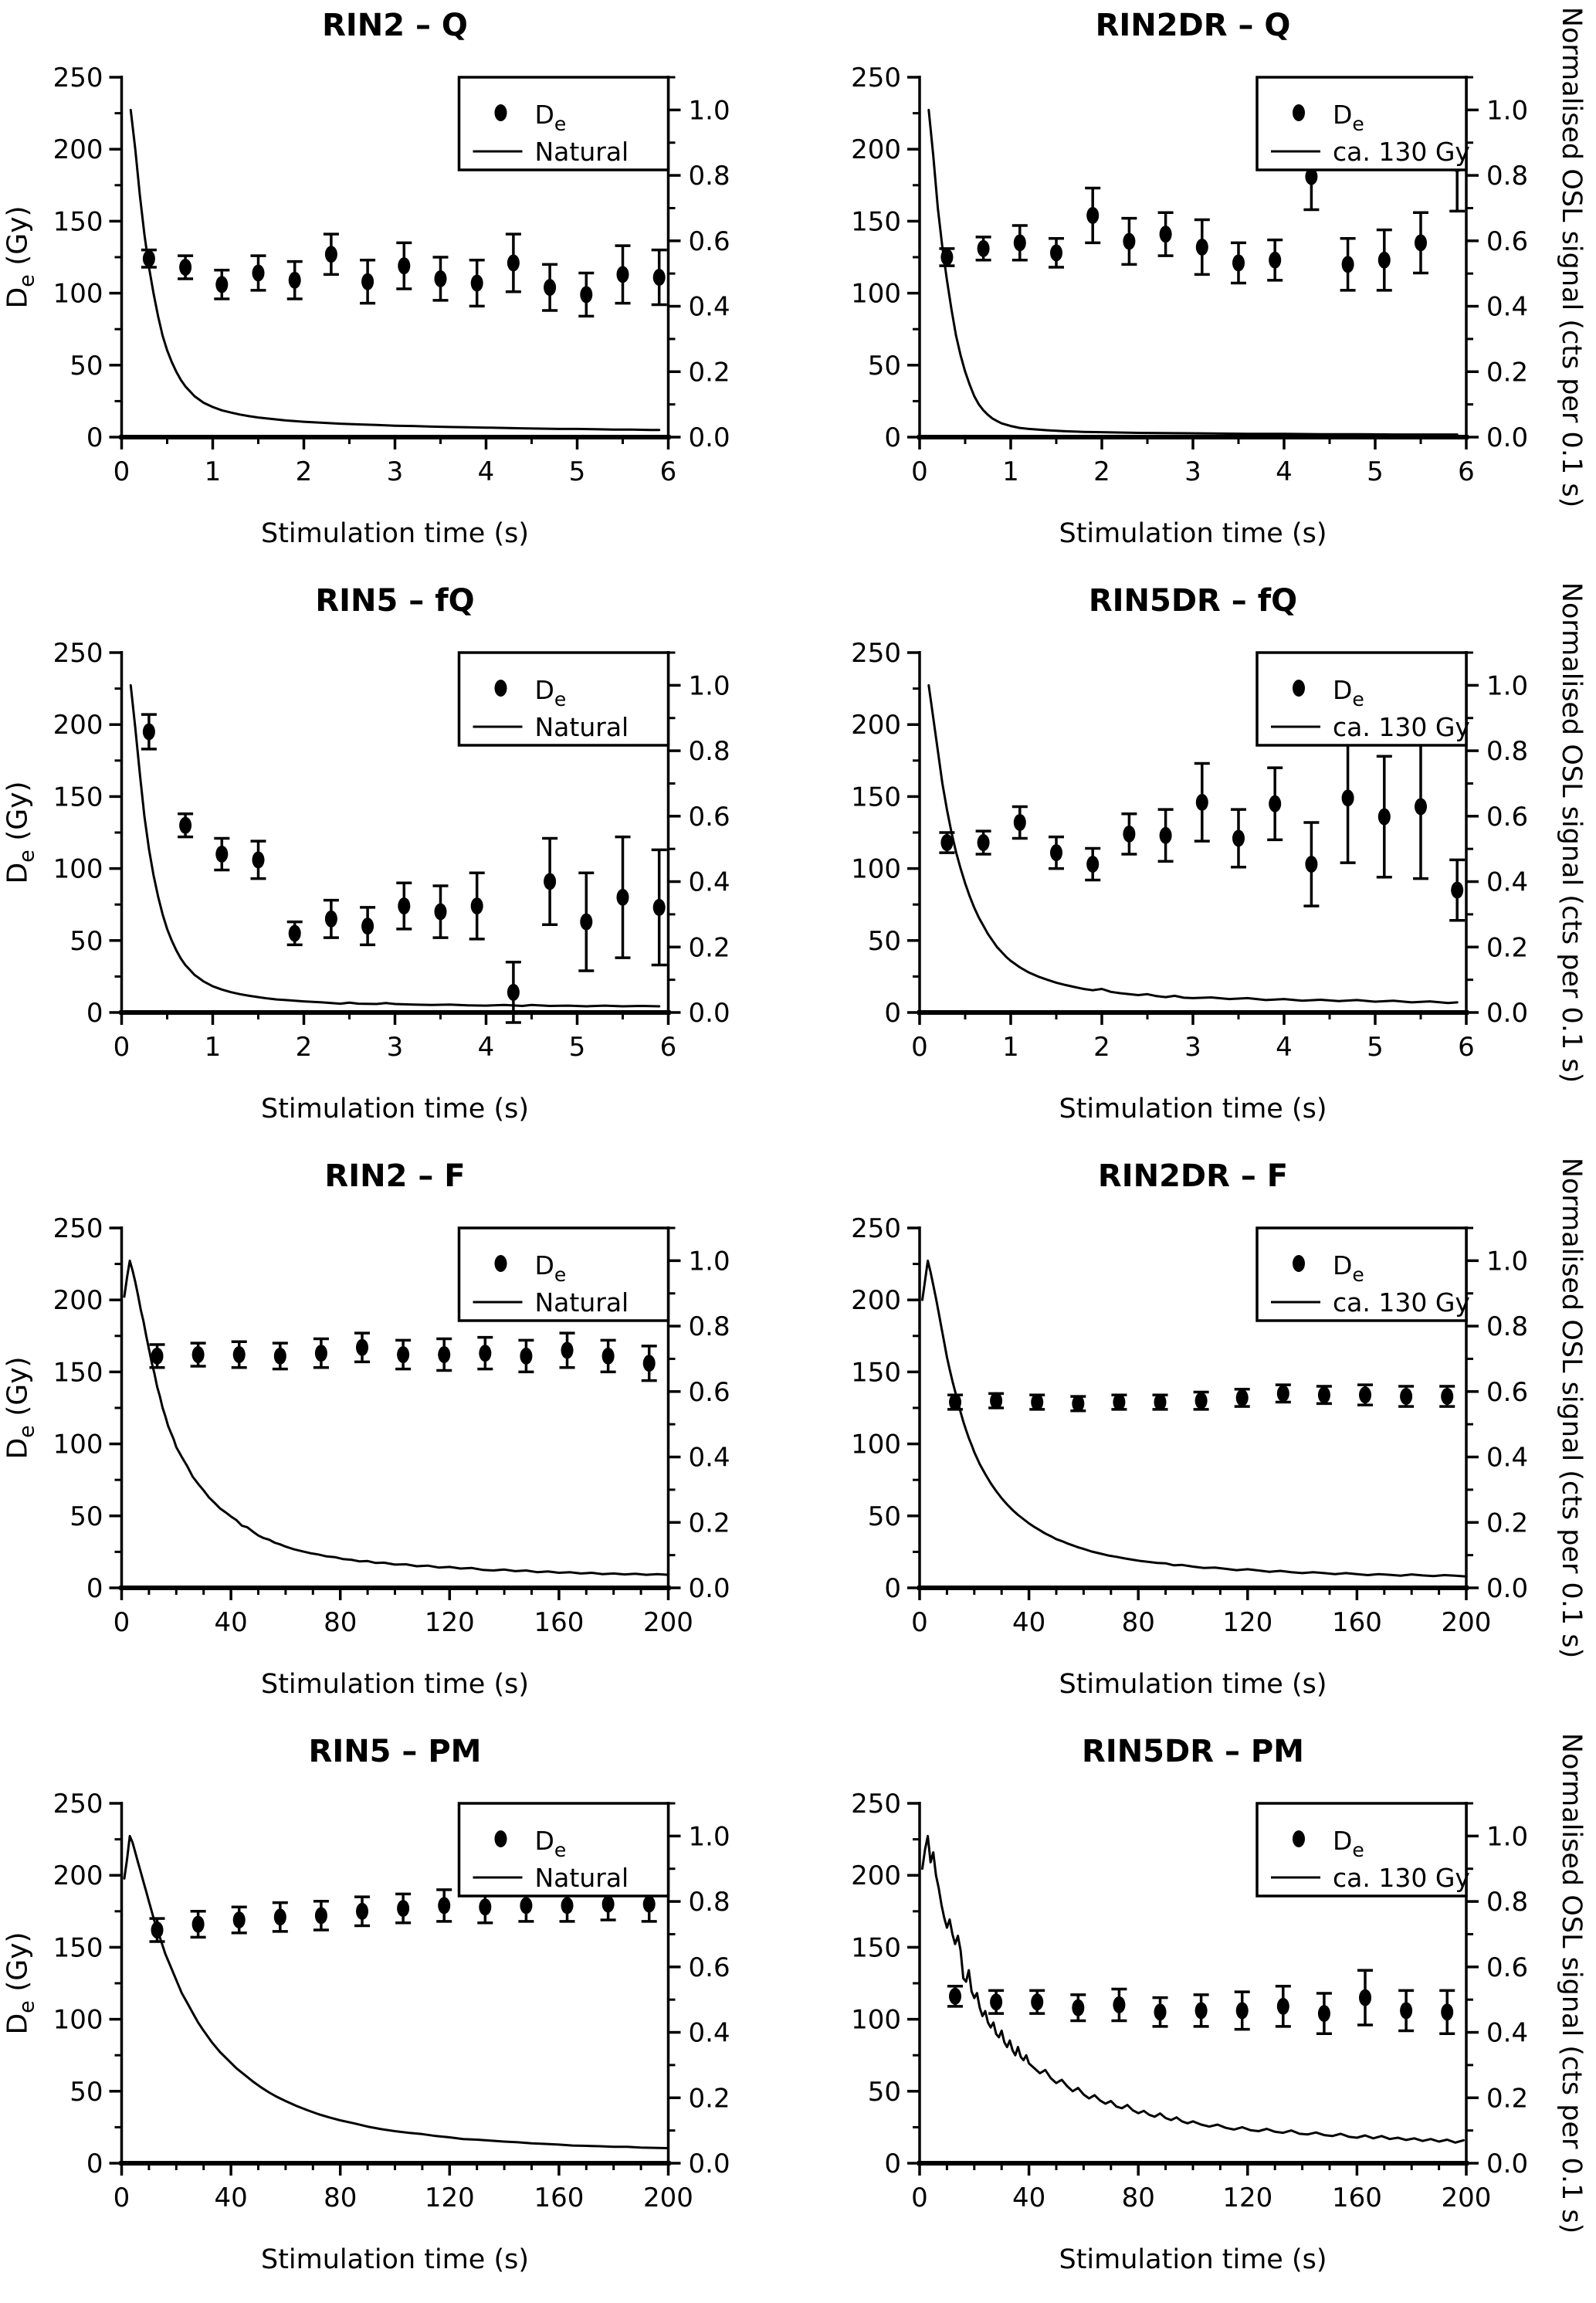  Describe the element at coordinates (395, 25) in the screenshot. I see `panel-title: RIN2 – Q` at that location.